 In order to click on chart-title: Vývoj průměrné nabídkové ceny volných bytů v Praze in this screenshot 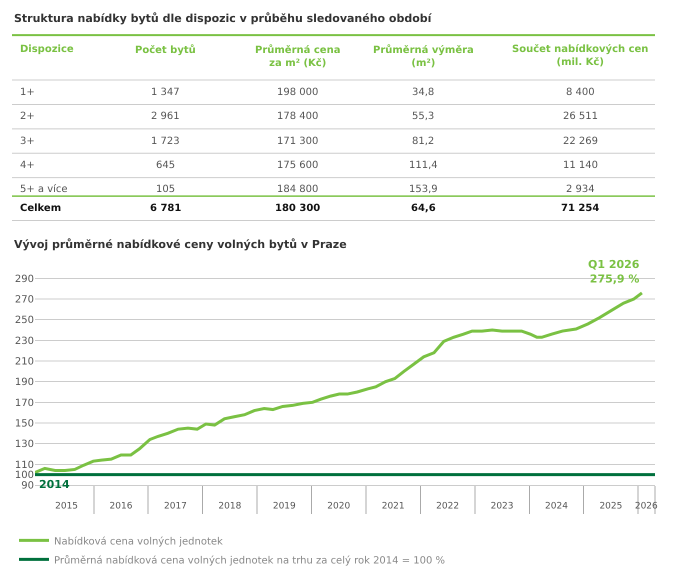, I will do `click(180, 244)`.